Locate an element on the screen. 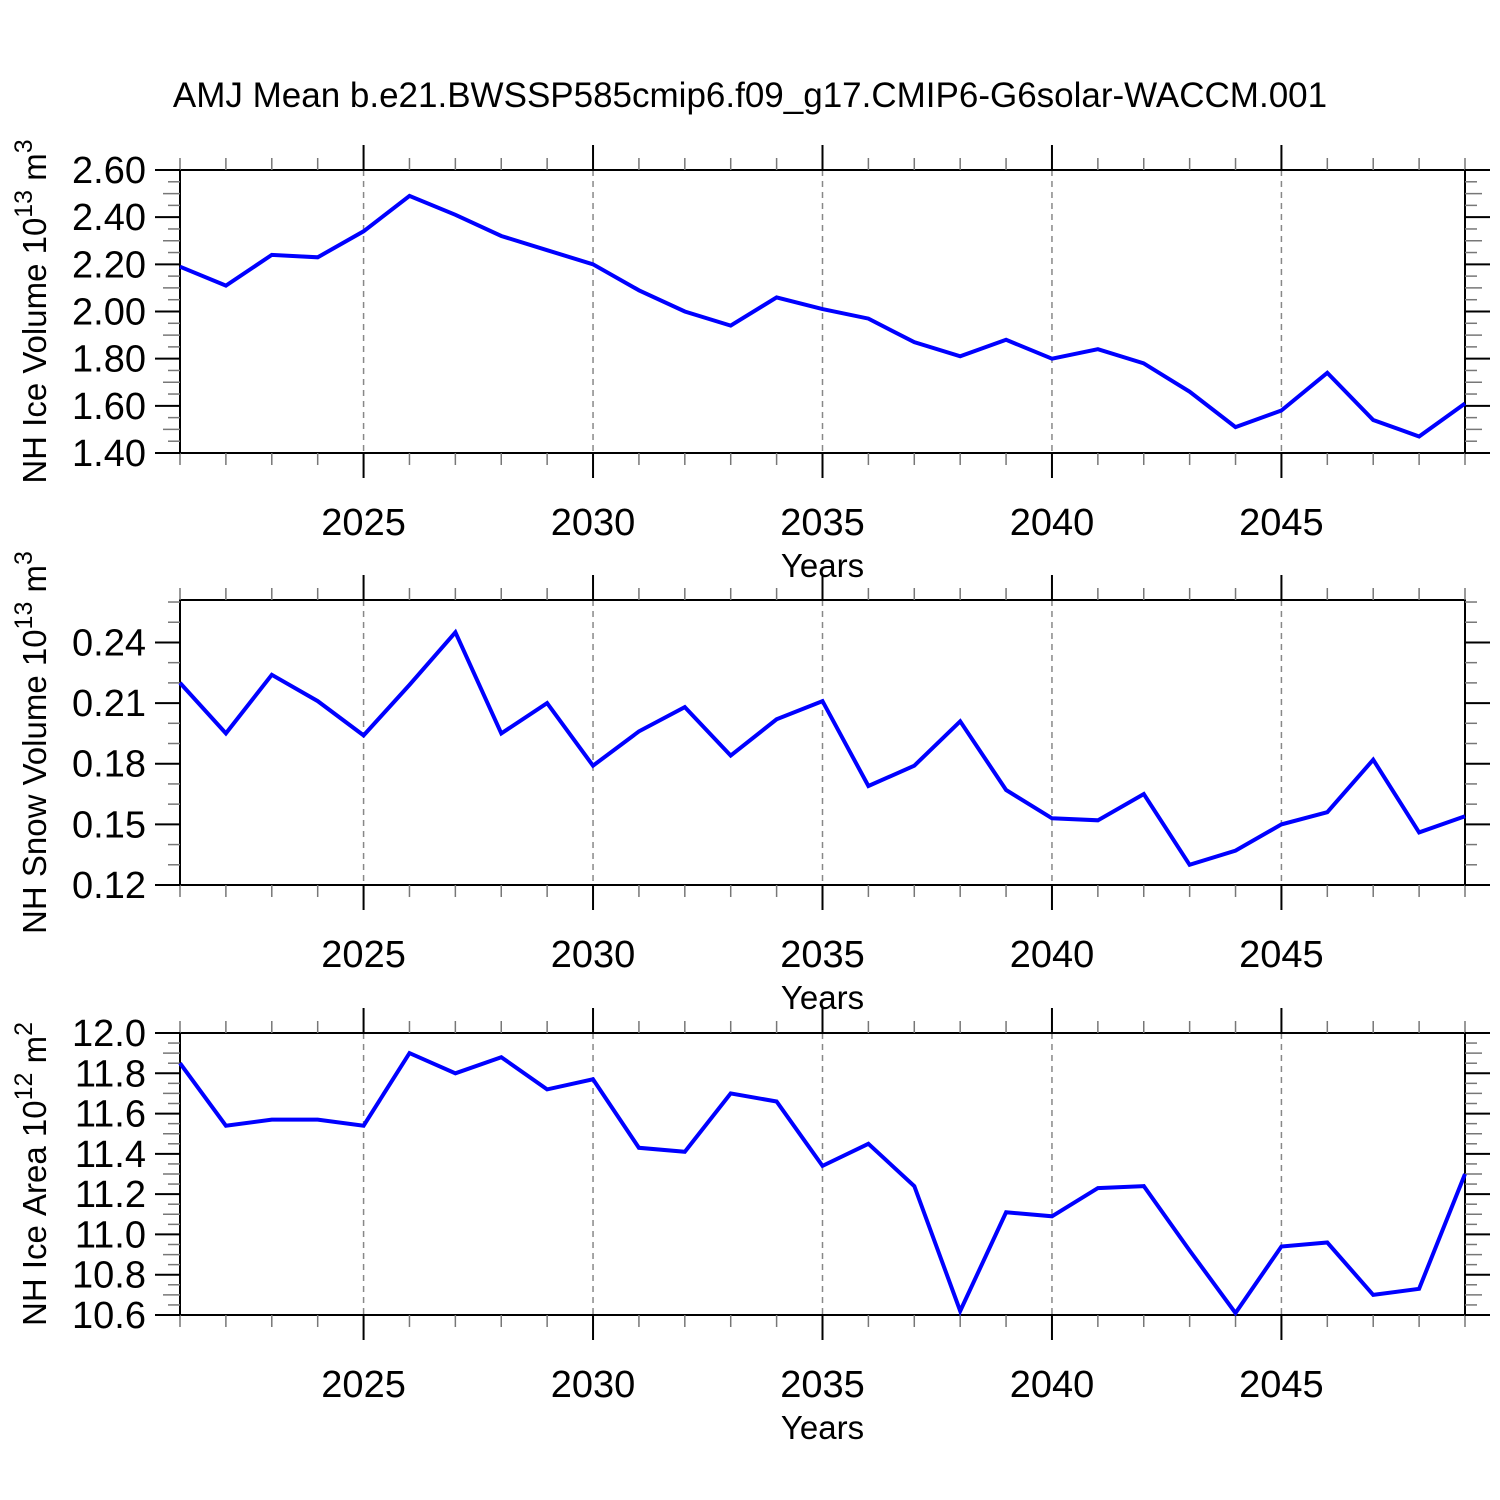 The image size is (1500, 1500). y-tick-label: 10.6 is located at coordinates (109, 1316).